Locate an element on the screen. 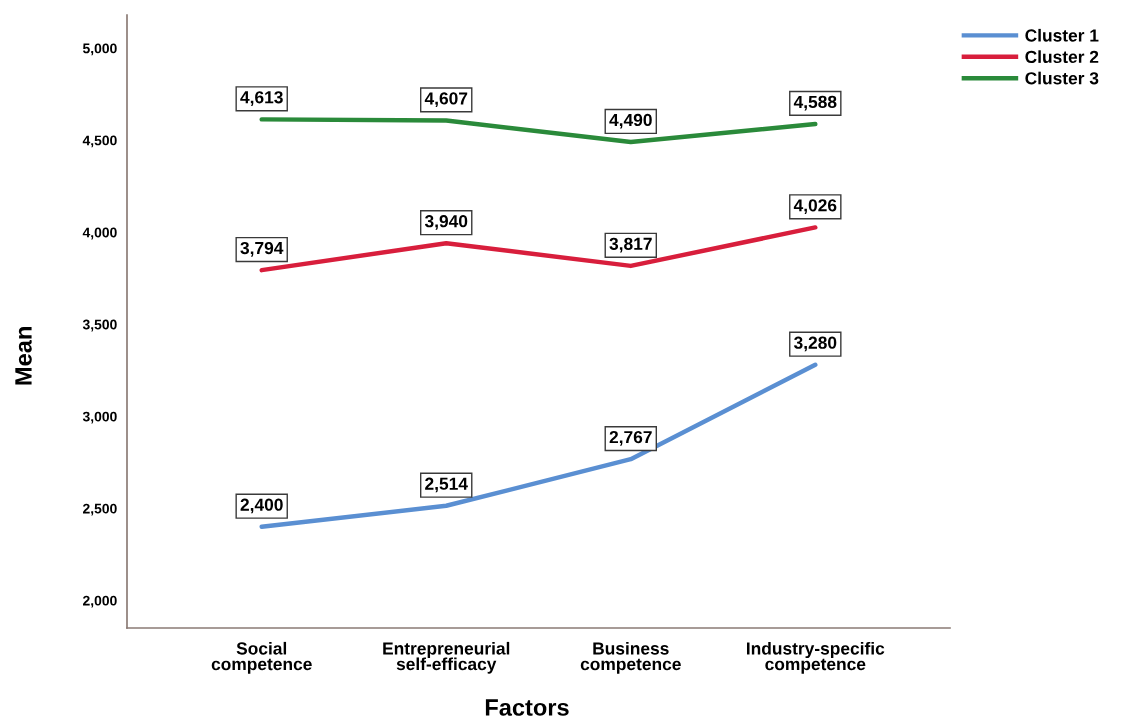 The image size is (1136, 726). data-label: 4,026 is located at coordinates (815, 207).